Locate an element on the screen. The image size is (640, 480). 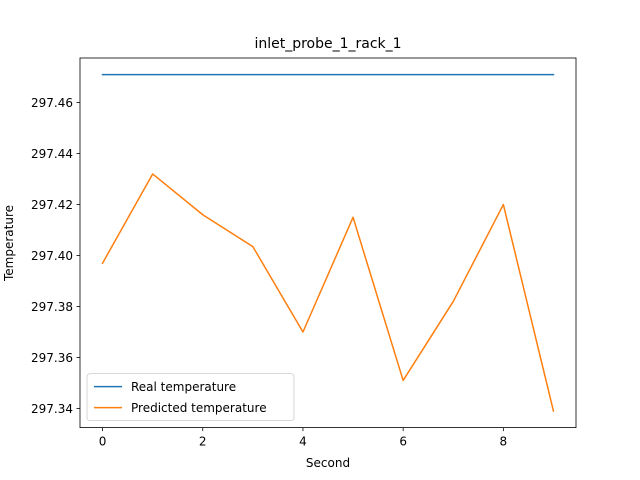
x-axis: 0 2 4 6 8 is located at coordinates (303, 438).